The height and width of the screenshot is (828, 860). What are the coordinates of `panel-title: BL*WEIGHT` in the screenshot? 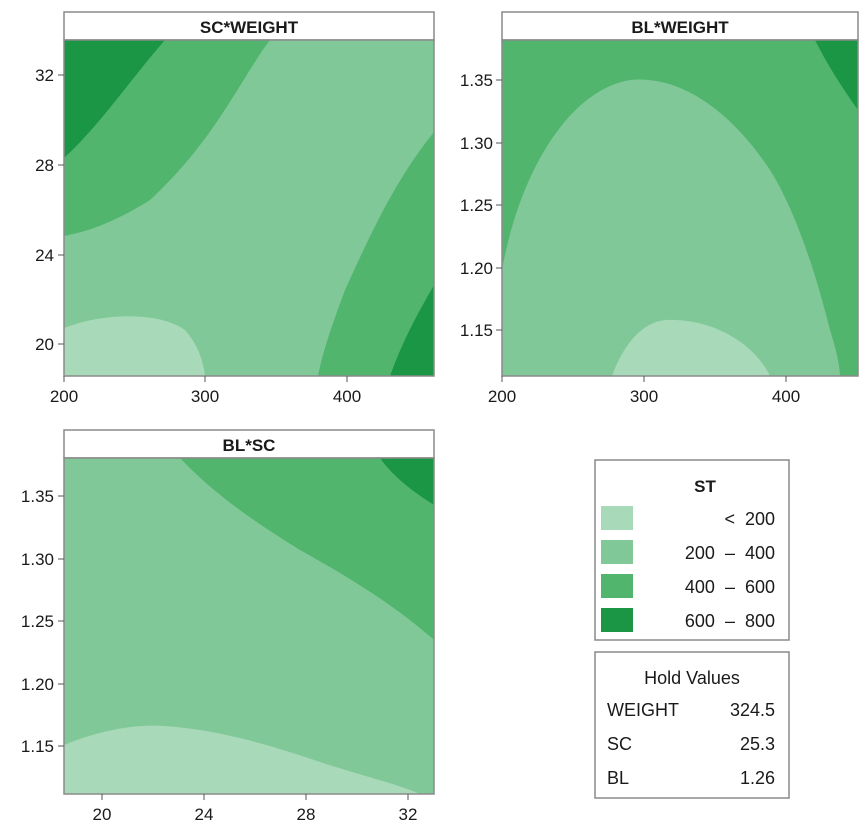 It's located at (680, 27).